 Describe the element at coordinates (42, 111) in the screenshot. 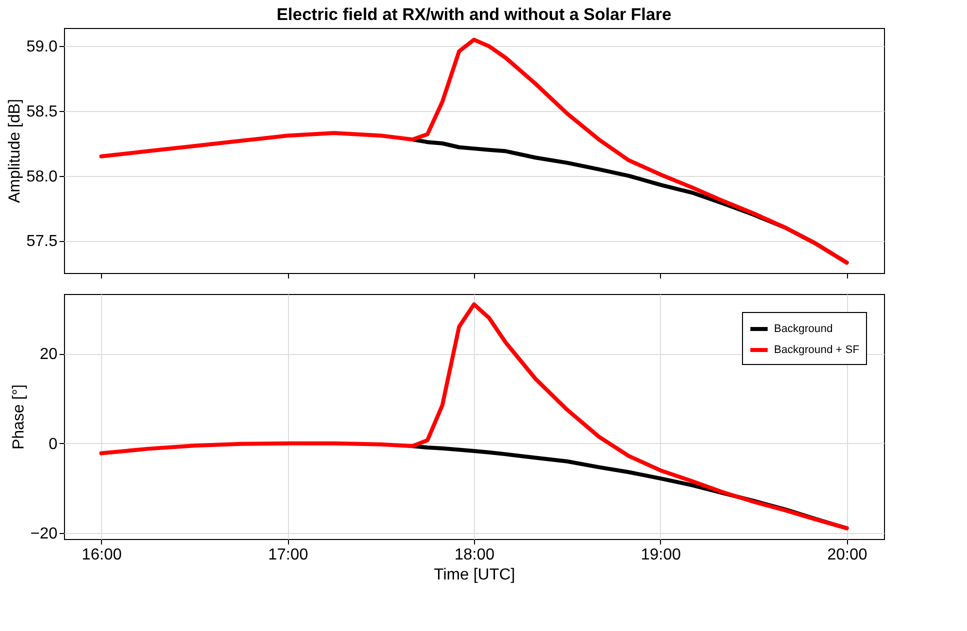

I see `y-tick-label: 58.5` at that location.